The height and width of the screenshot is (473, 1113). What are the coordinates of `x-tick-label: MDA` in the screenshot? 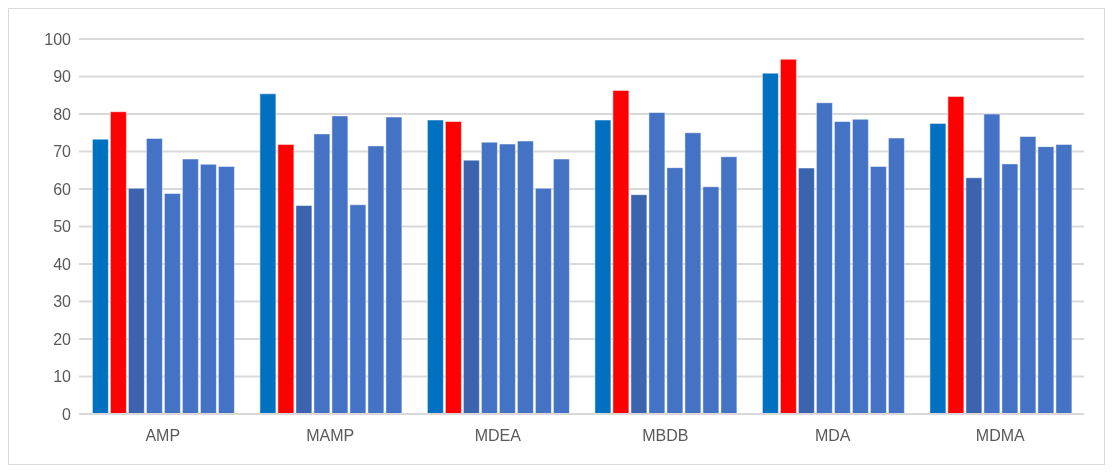 It's located at (832, 436).